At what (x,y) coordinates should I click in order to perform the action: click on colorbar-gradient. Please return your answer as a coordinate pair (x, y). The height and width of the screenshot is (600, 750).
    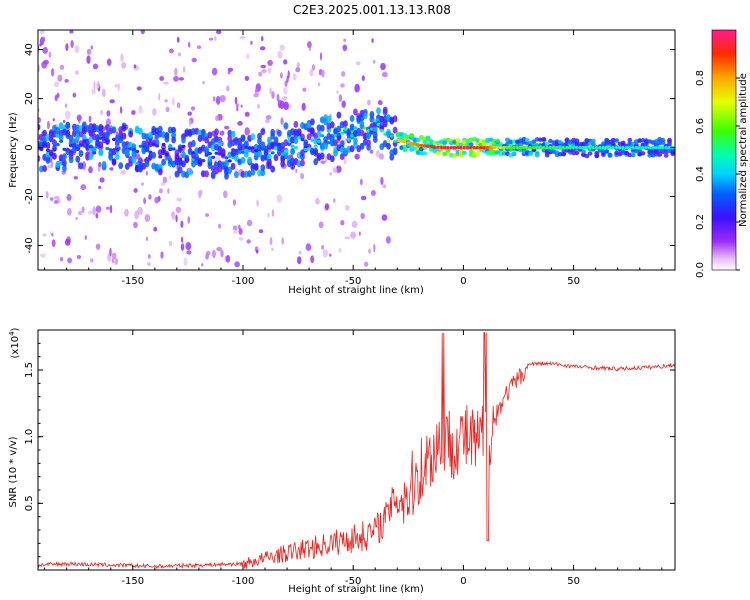
    Looking at the image, I should click on (724, 150).